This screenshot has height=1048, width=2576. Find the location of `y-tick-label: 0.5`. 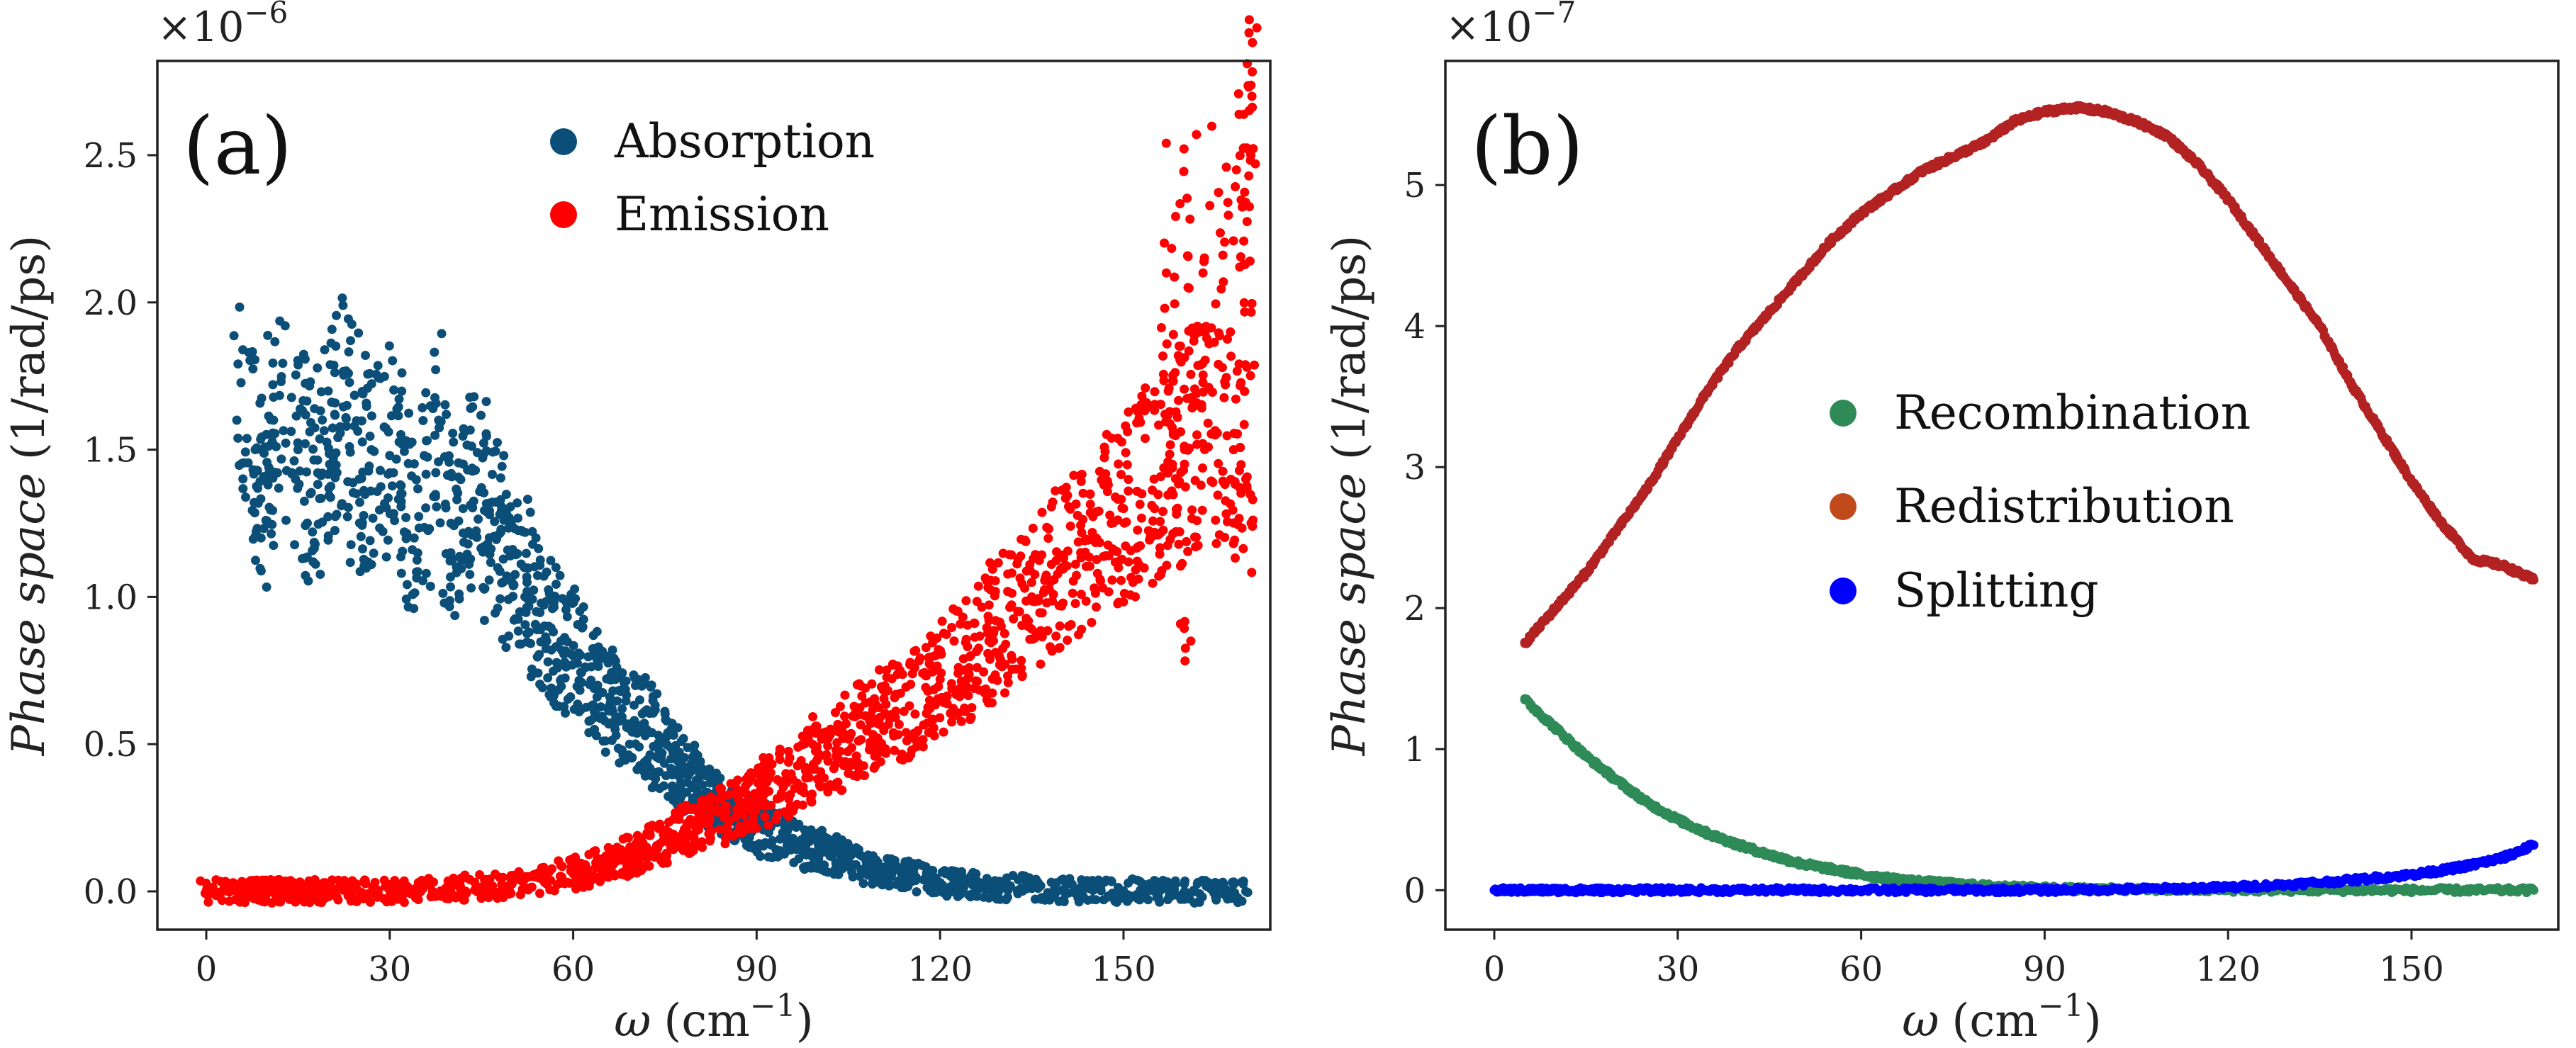

y-tick-label: 0.5 is located at coordinates (111, 745).